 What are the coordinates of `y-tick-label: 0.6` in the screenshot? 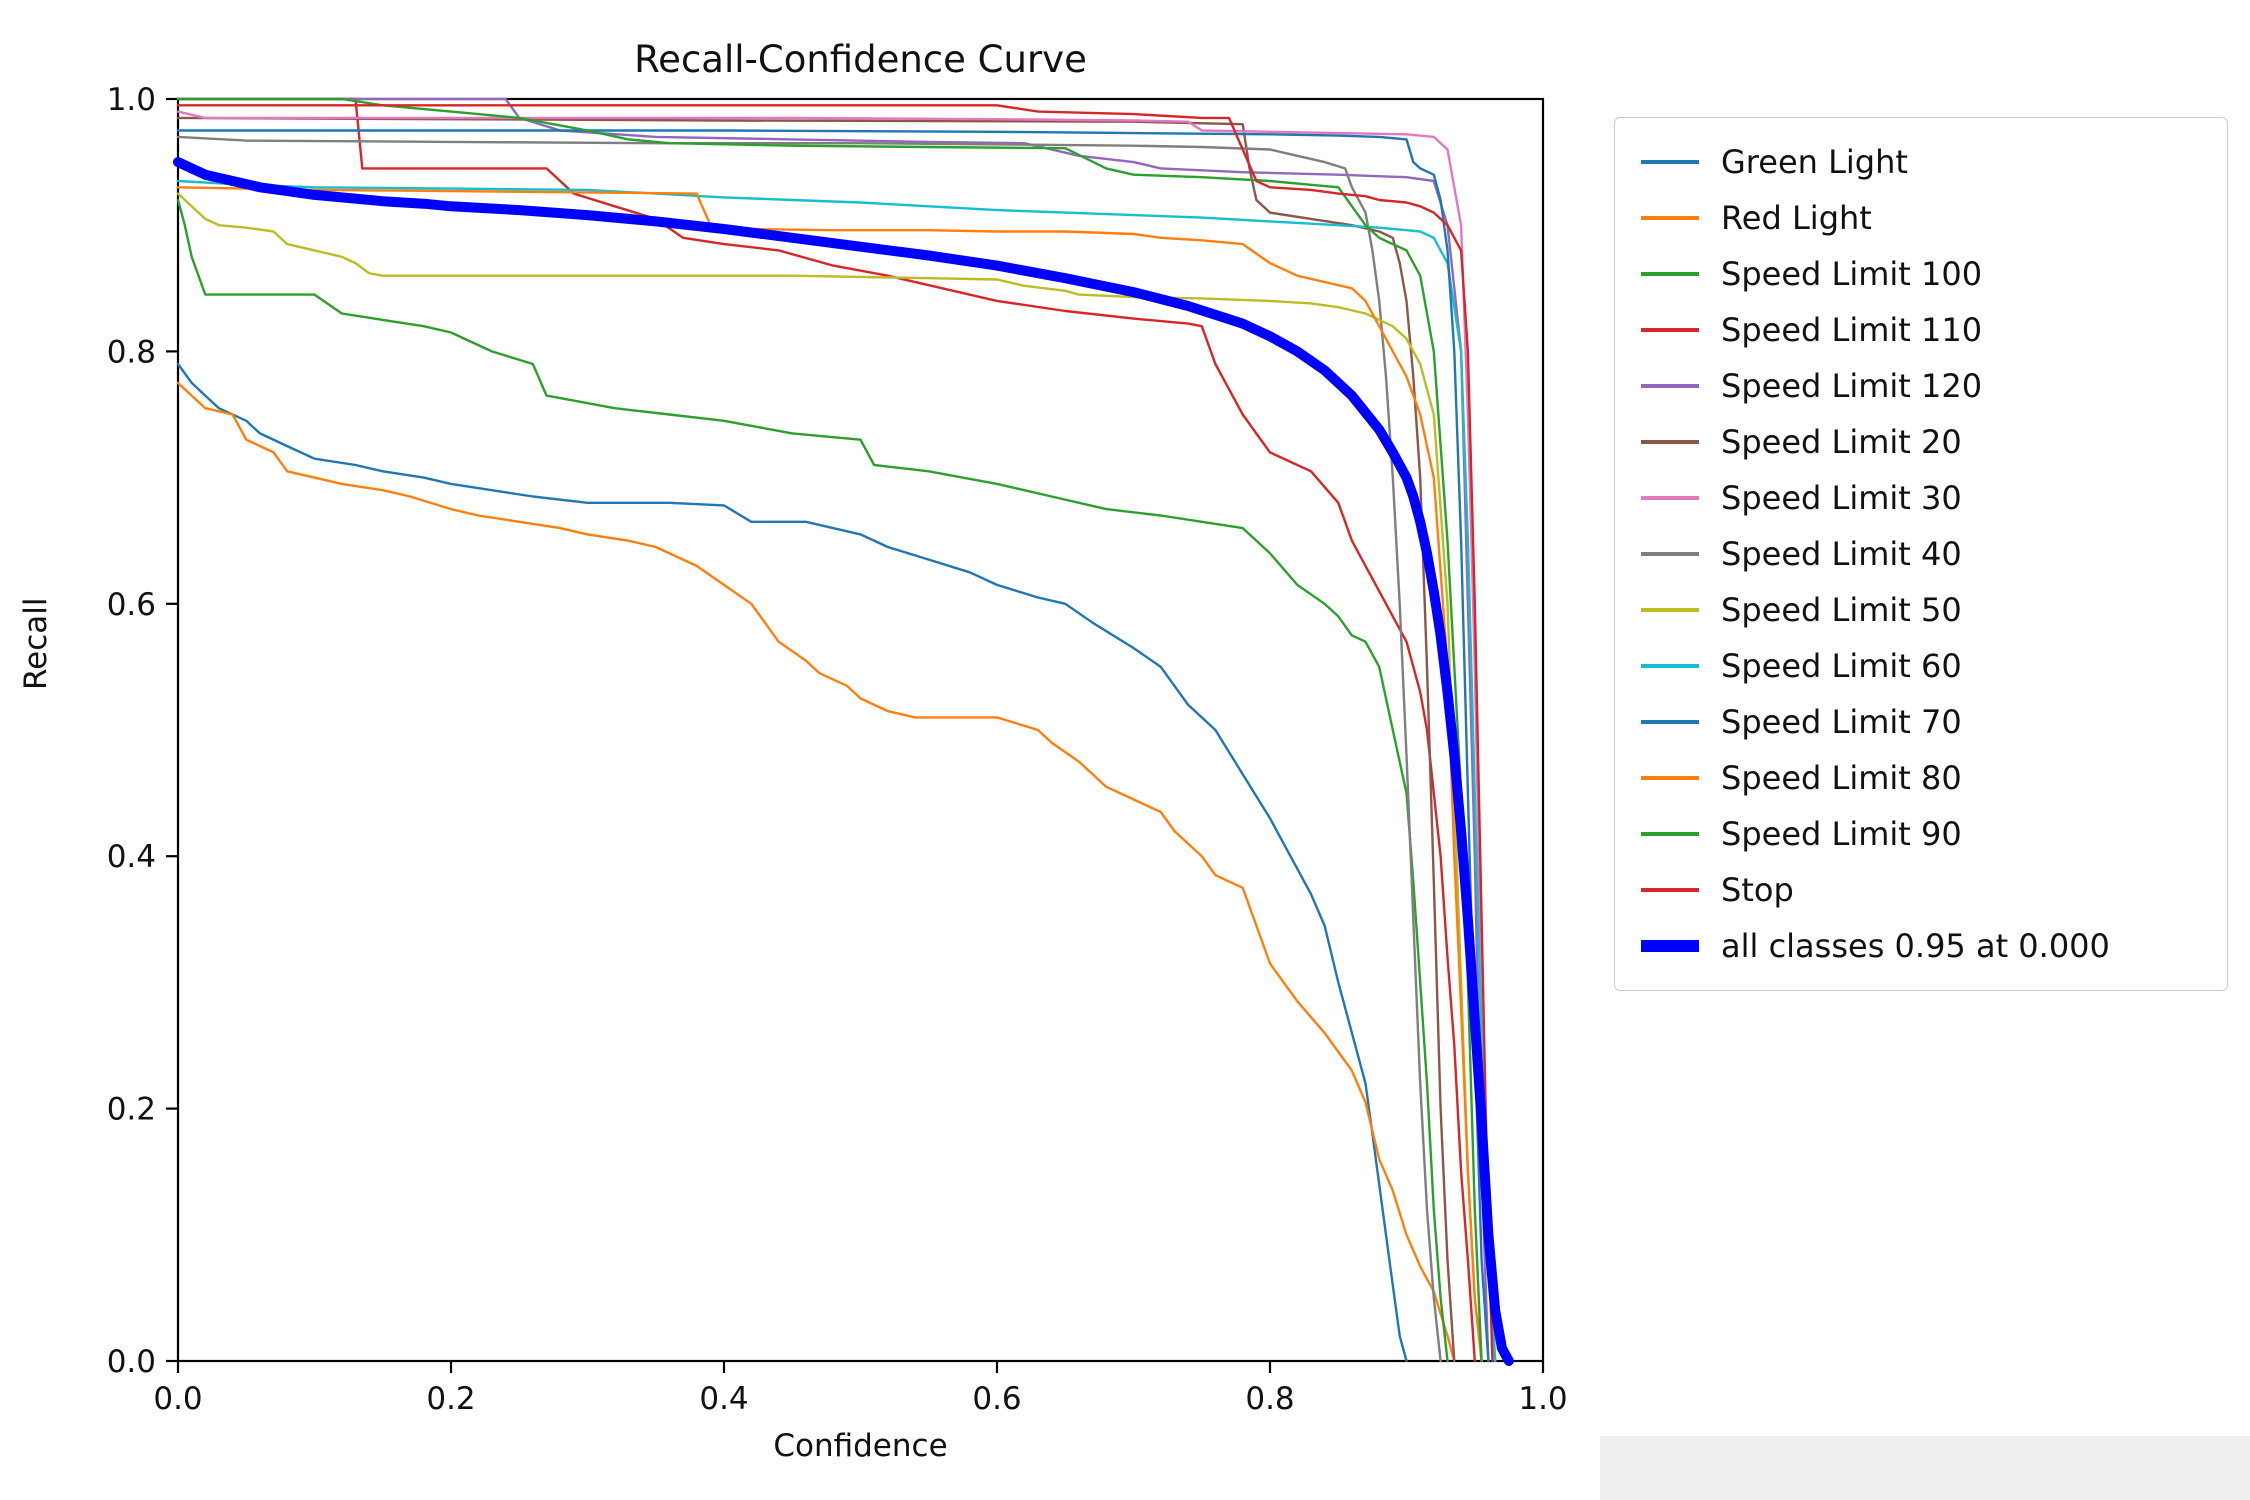 It's located at (131, 605).